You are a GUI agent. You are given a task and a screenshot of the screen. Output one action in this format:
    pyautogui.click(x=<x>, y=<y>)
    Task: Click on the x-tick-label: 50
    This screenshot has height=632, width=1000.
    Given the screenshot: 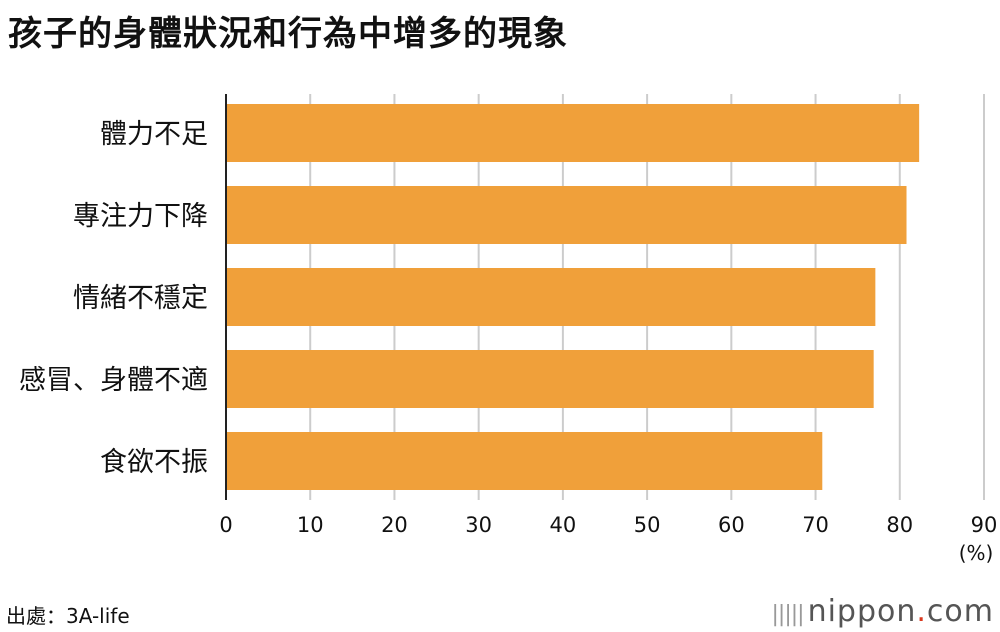 What is the action you would take?
    pyautogui.click(x=647, y=525)
    